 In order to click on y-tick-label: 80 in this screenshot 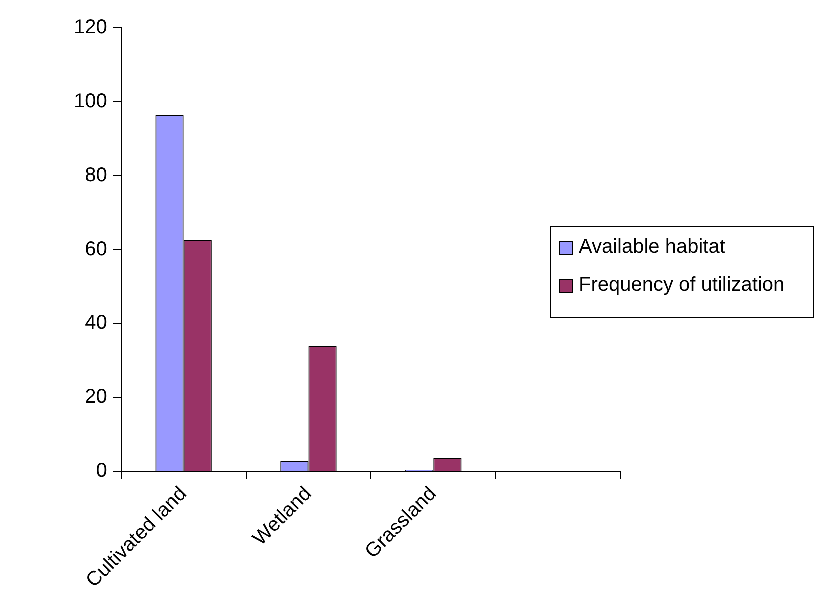, I will do `click(96, 175)`.